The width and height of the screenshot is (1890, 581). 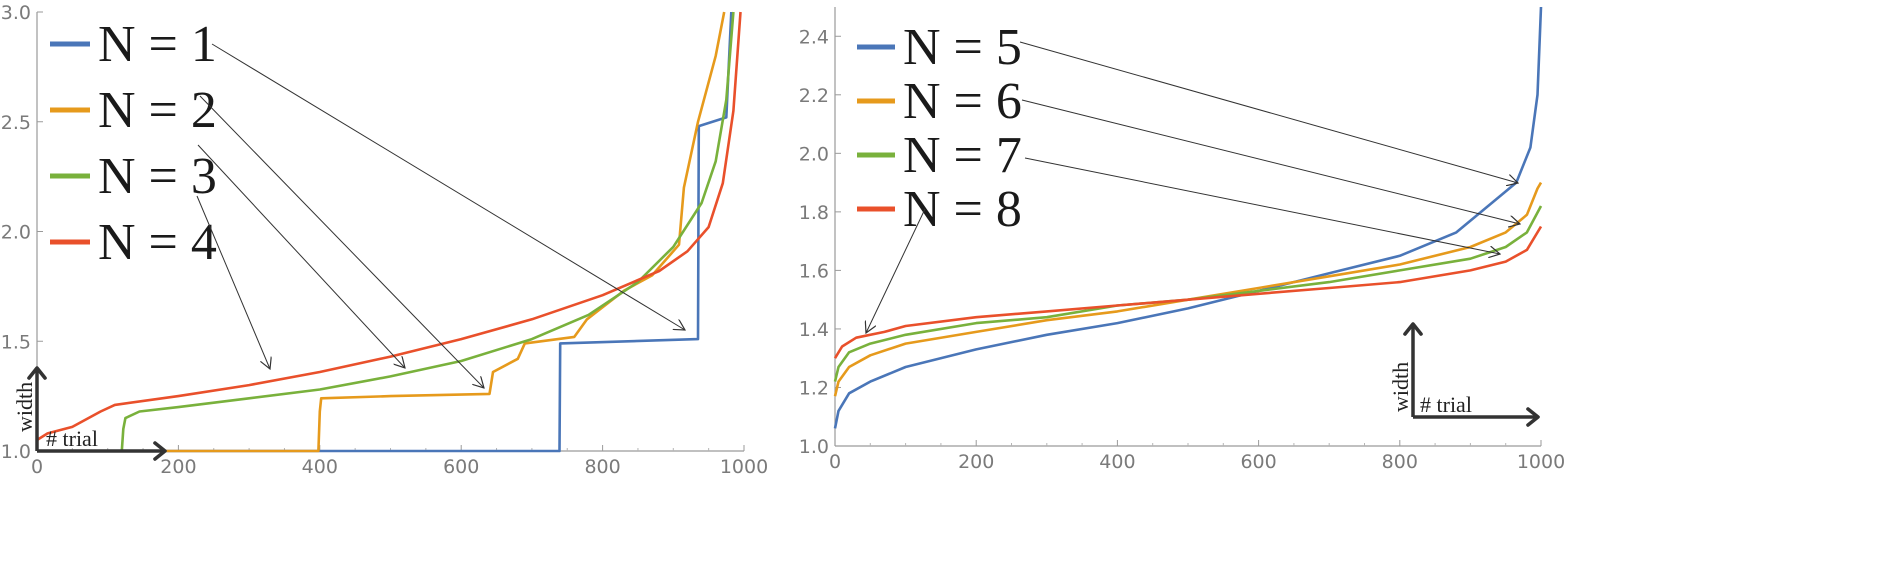 What do you see at coordinates (16, 13) in the screenshot?
I see `y-tick-label: 3.0` at bounding box center [16, 13].